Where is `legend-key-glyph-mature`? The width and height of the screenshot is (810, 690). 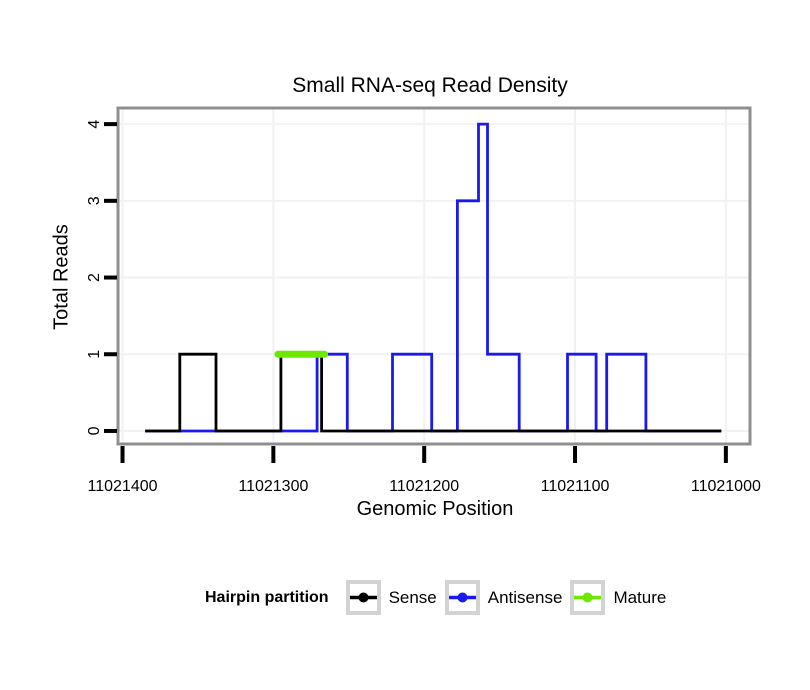
legend-key-glyph-mature is located at coordinates (588, 597).